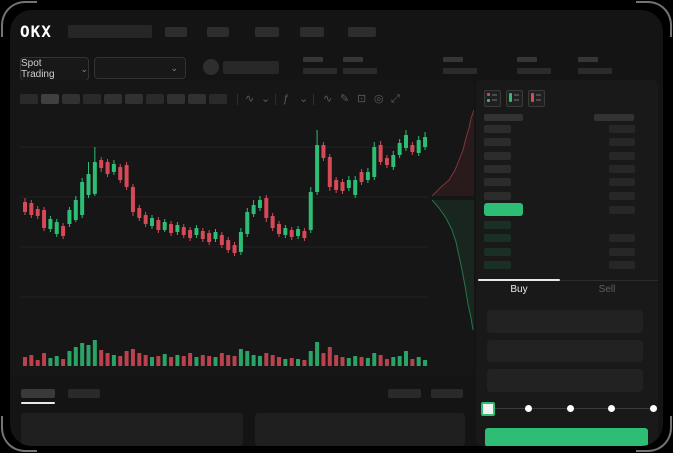 This screenshot has height=453, width=673. What do you see at coordinates (488, 409) in the screenshot?
I see `amount-slider-handle` at bounding box center [488, 409].